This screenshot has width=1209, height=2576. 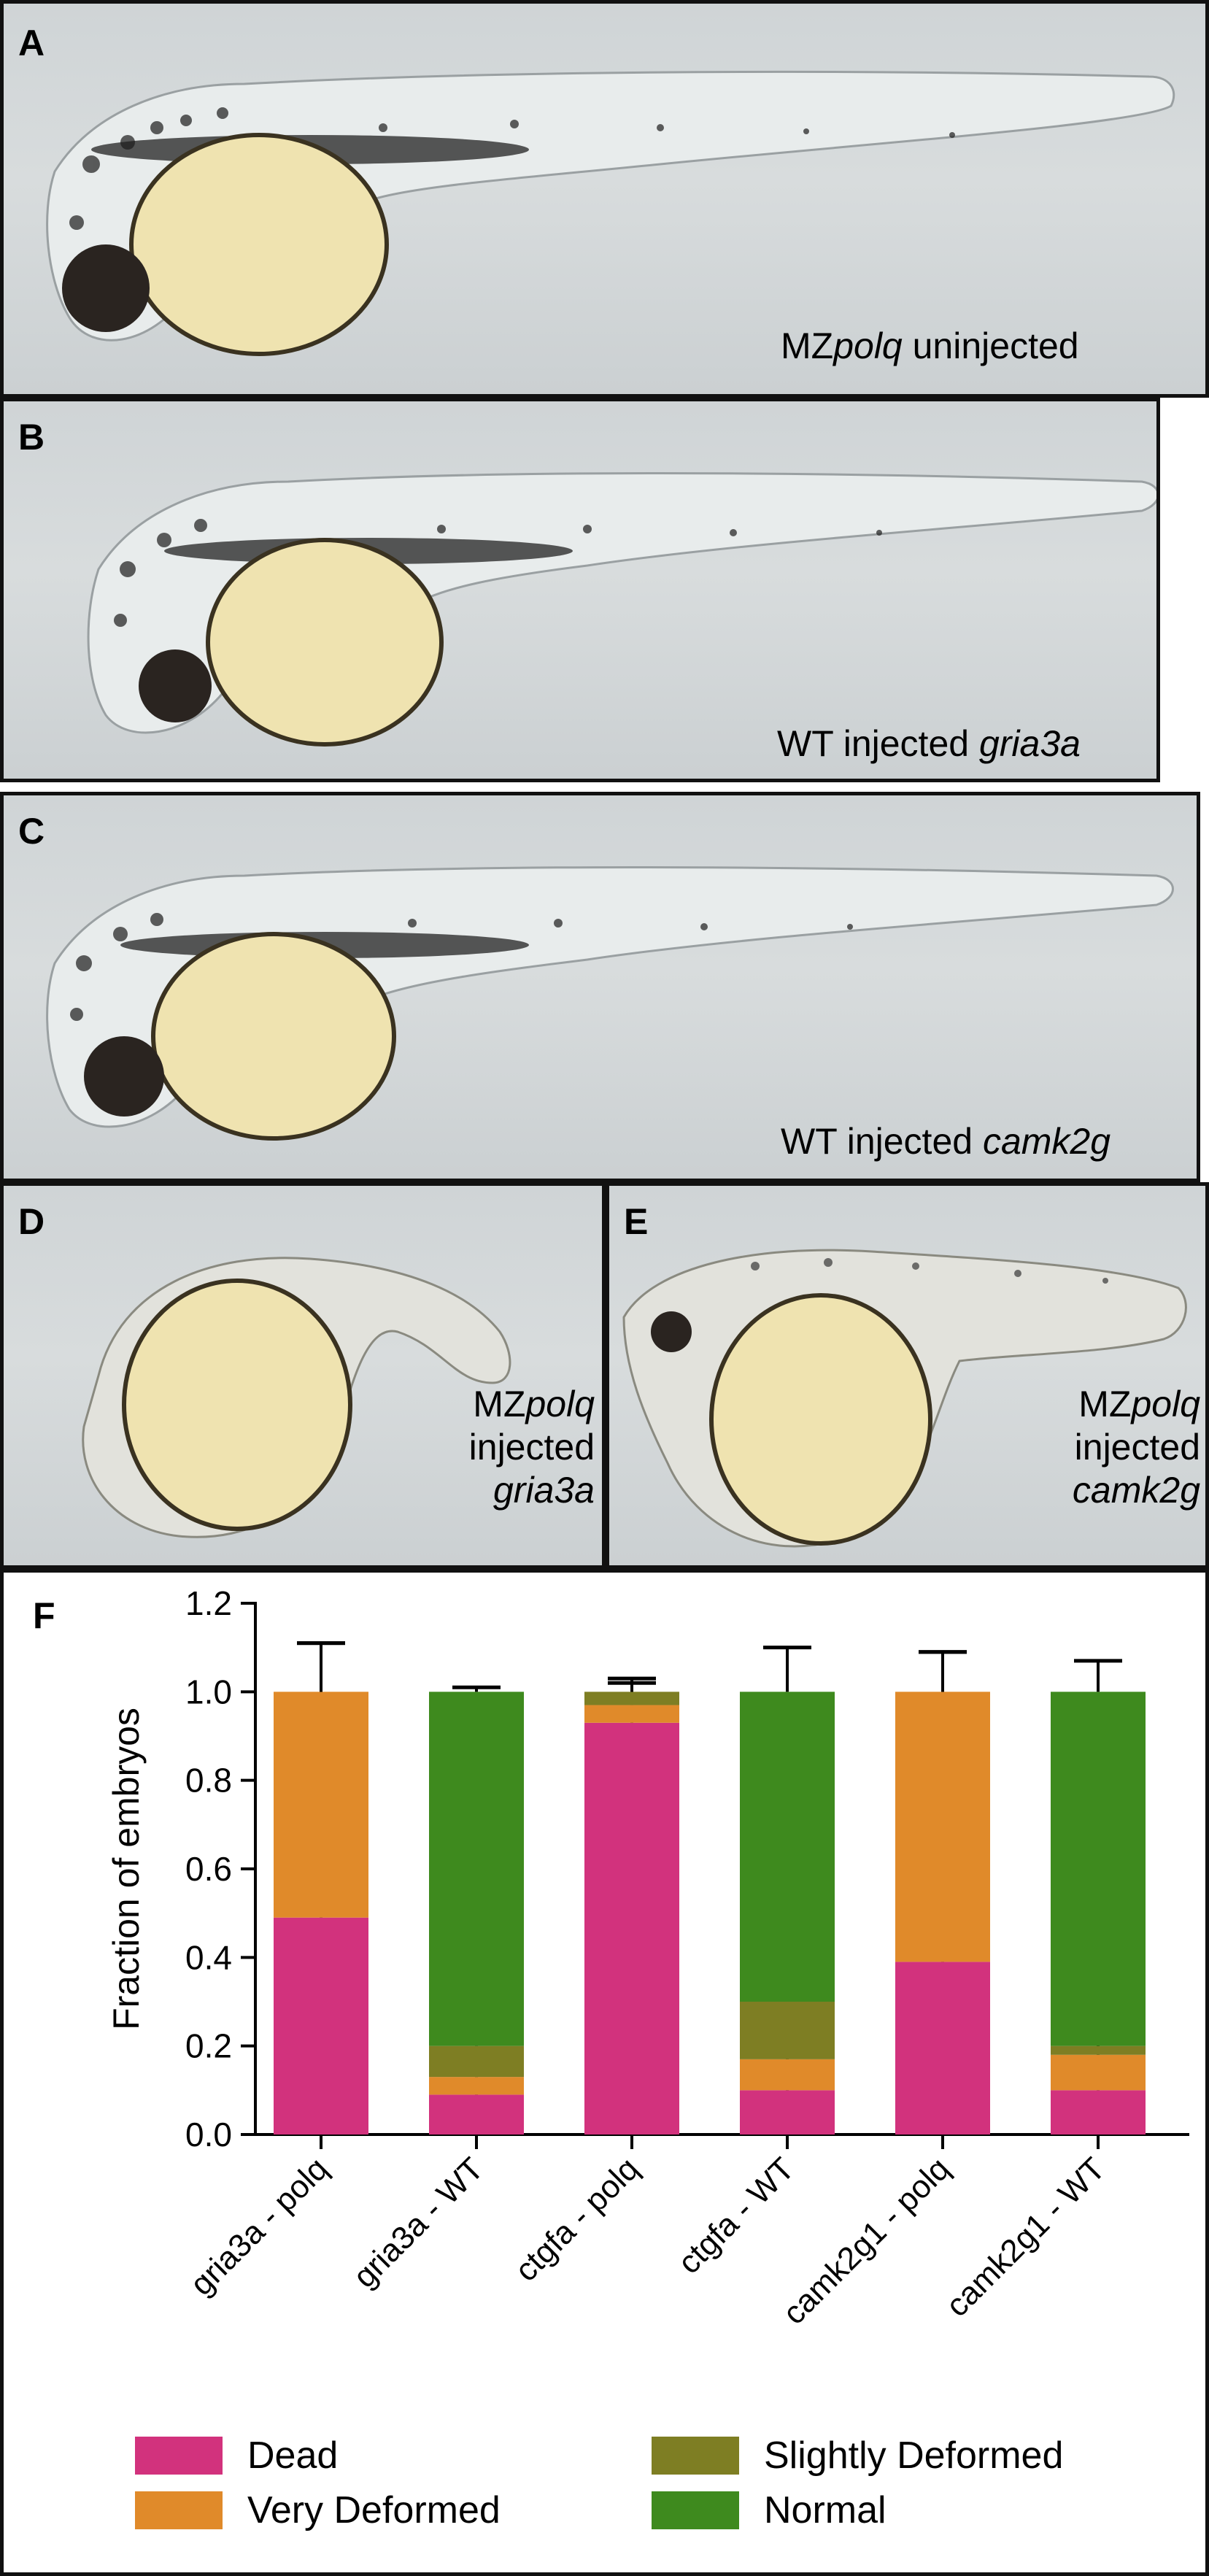 What do you see at coordinates (544, 1491) in the screenshot?
I see `caption-d-gene2: gria3a` at bounding box center [544, 1491].